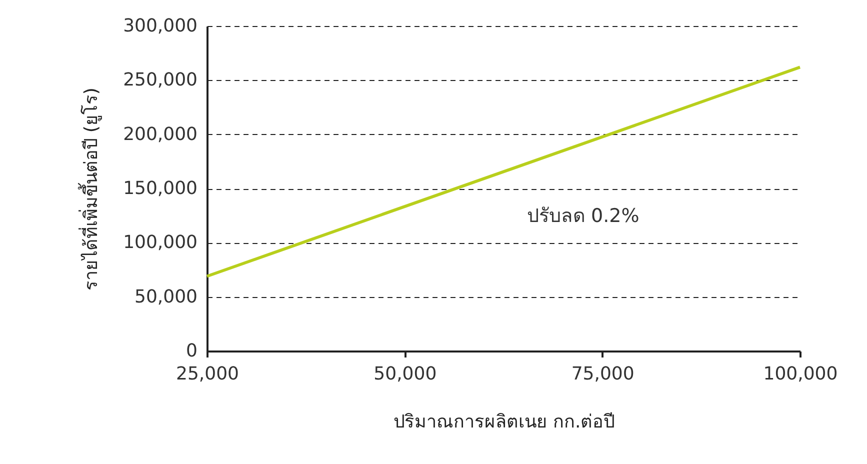  Describe the element at coordinates (583, 216) in the screenshot. I see `annotation: ปรับลด 0.2%` at that location.